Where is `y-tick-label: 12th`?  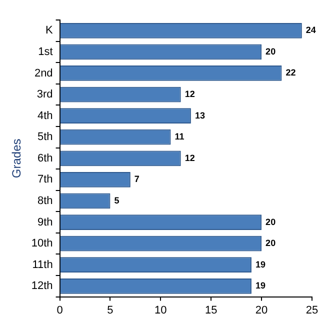
y-tick-label: 12th is located at coordinates (42, 286).